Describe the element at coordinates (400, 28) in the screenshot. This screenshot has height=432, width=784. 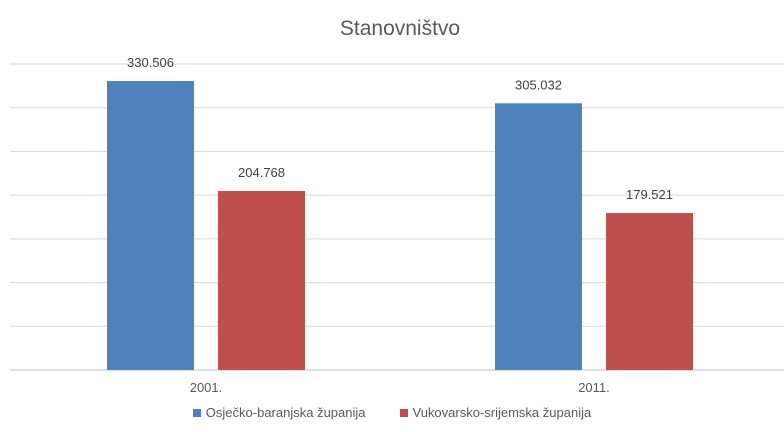
I see `chart-title: Stanovništvo` at that location.